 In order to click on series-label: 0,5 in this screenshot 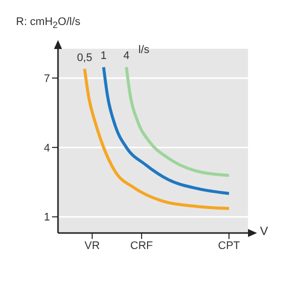, I will do `click(84, 58)`.